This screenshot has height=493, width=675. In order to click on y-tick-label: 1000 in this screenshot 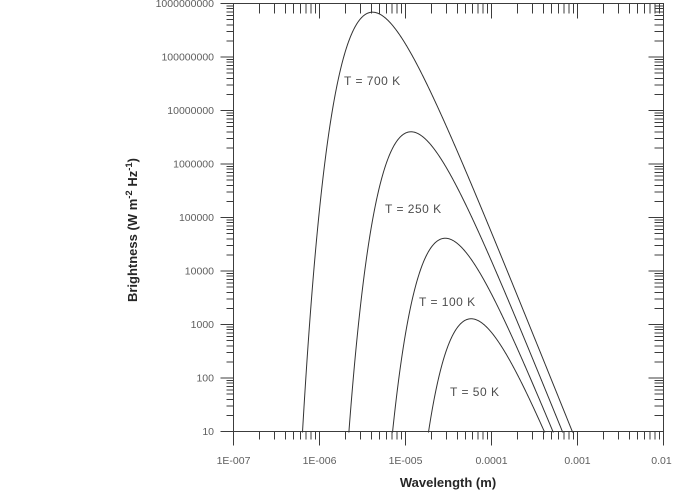, I will do `click(203, 325)`.